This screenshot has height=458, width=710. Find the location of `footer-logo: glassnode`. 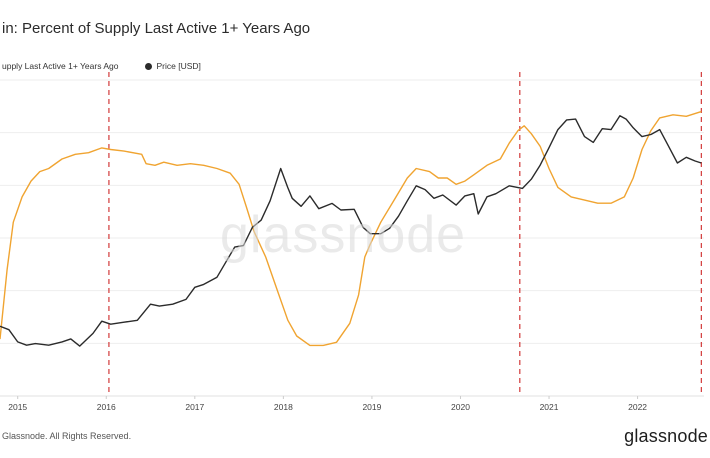

footer-logo: glassnode is located at coordinates (666, 436).